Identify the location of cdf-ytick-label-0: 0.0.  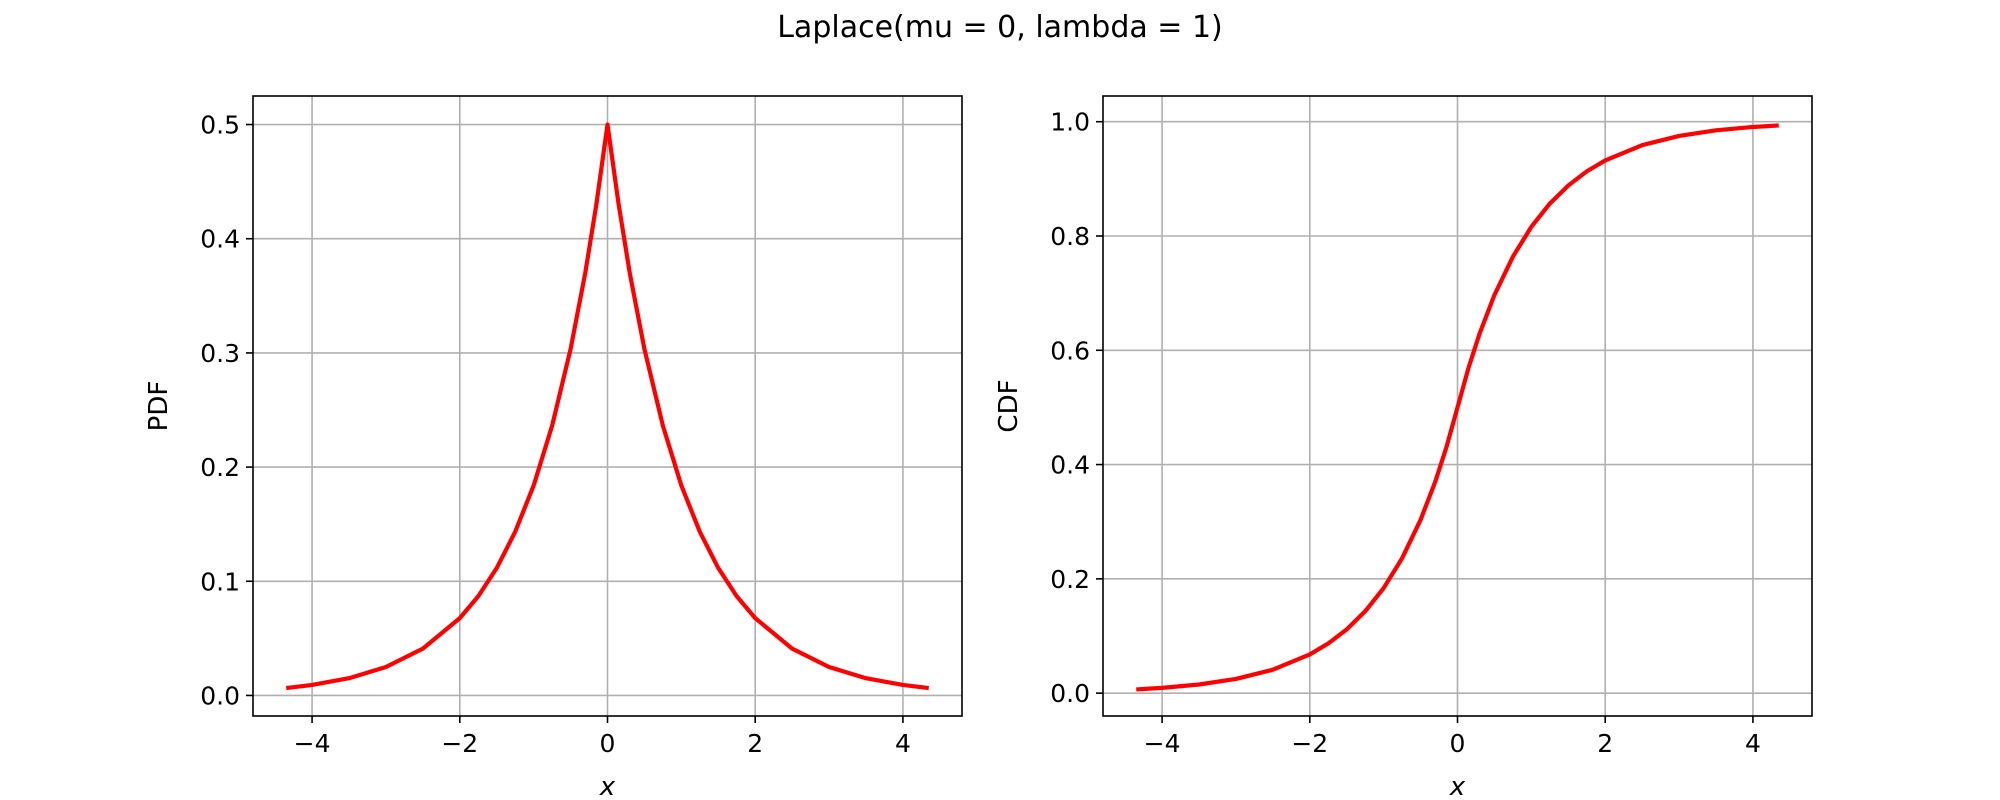
(1070, 693).